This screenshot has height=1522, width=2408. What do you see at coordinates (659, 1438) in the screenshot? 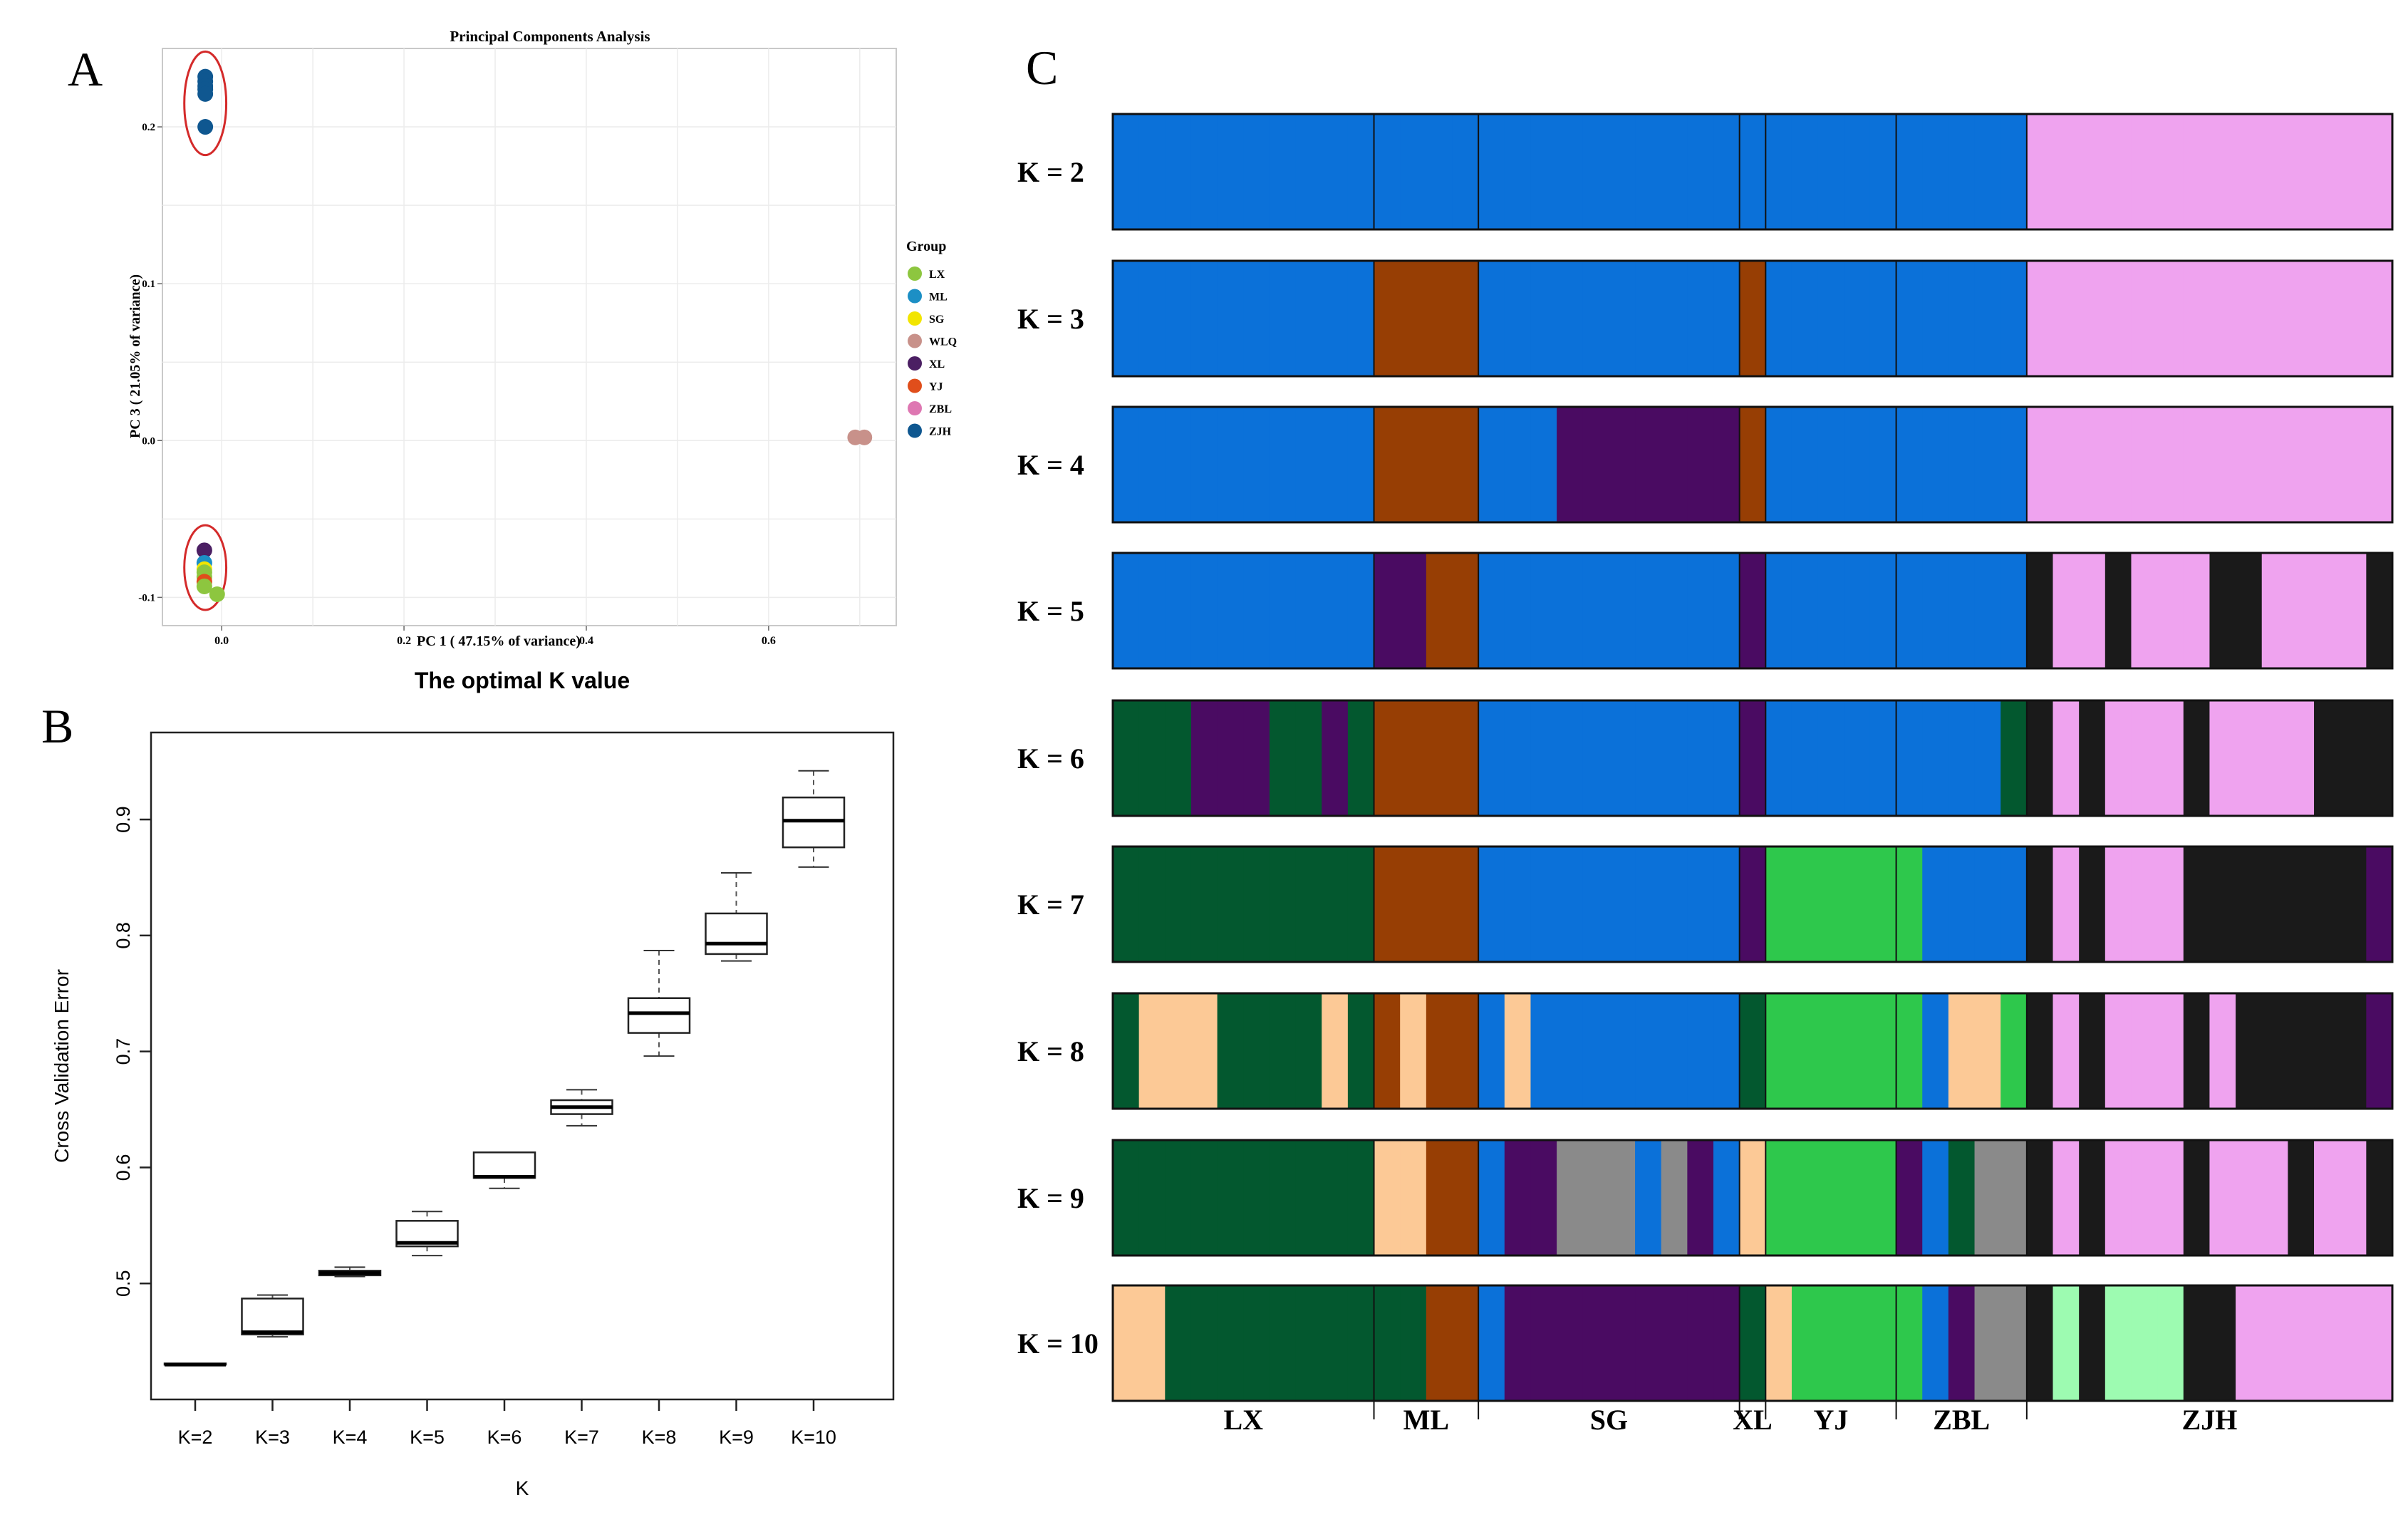
I see `cv-x-tick-label: K=8` at bounding box center [659, 1438].